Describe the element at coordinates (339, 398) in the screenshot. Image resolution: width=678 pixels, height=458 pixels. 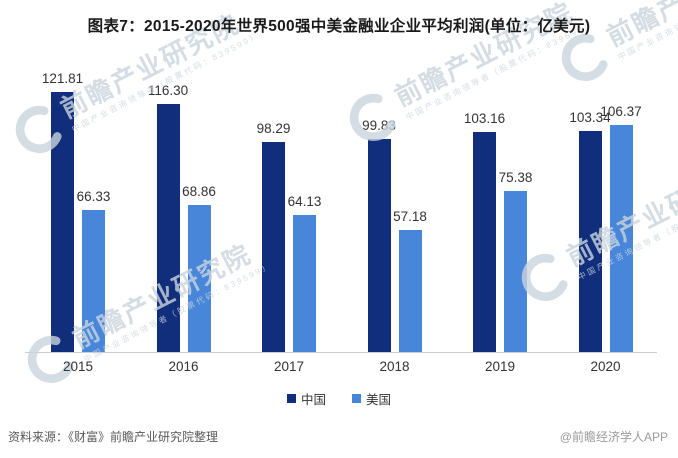
I see `legend: 中国 美国` at that location.